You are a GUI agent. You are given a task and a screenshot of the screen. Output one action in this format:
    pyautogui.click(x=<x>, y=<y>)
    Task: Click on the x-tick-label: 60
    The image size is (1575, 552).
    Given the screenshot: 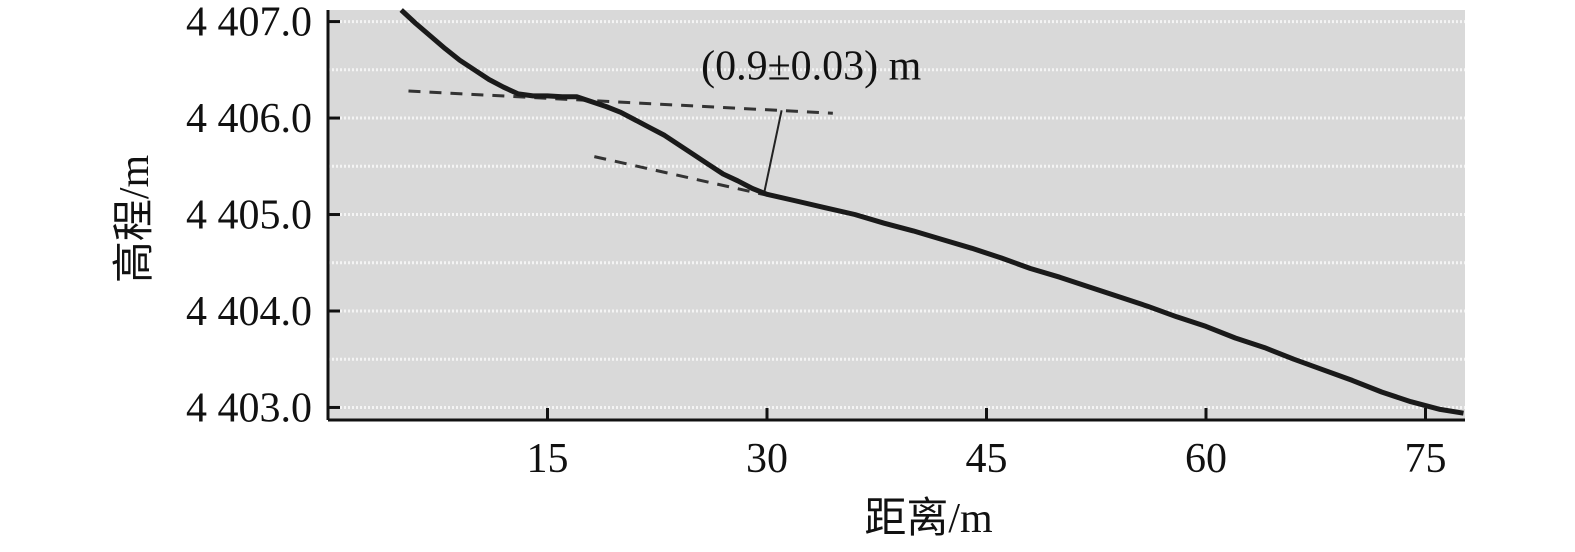 What is the action you would take?
    pyautogui.click(x=1206, y=459)
    